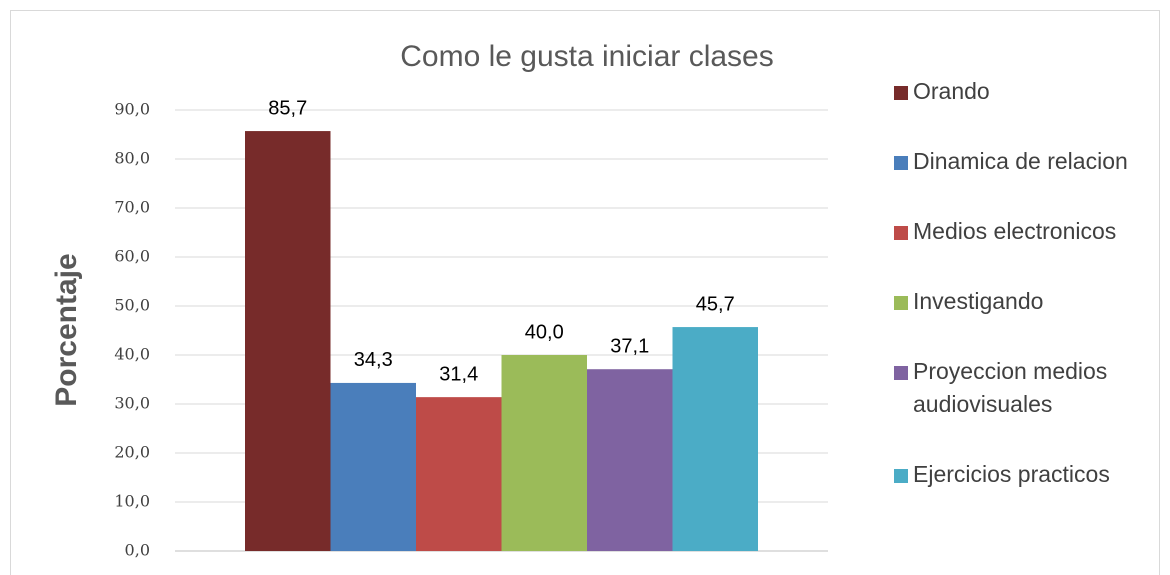 This screenshot has height=575, width=1170. I want to click on y-axis-label: Porcentaje, so click(66, 329).